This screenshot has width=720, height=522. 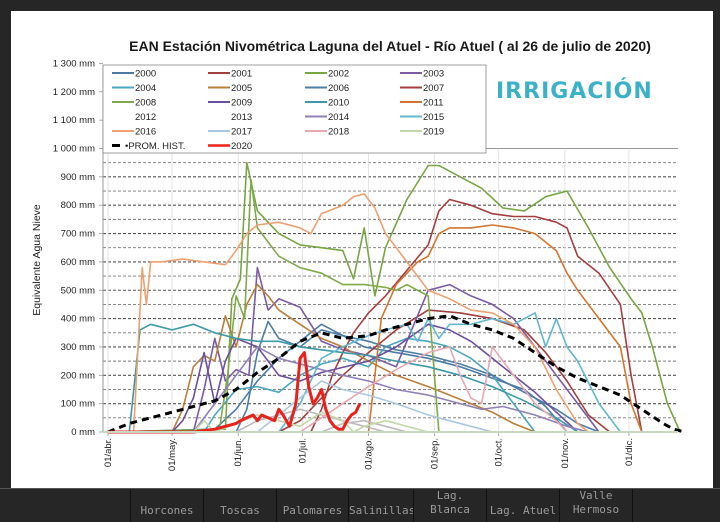 What do you see at coordinates (37, 260) in the screenshot?
I see `y-axis-label: Equivalente Agua Nieve` at bounding box center [37, 260].